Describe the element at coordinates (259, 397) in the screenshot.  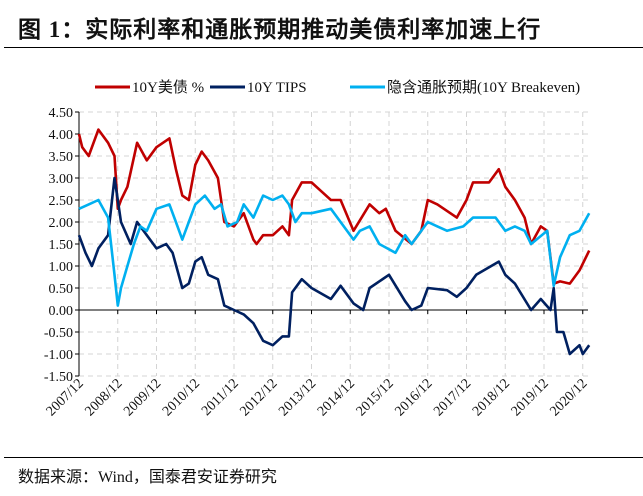
I see `x-tick-label: 2012/12` at that location.